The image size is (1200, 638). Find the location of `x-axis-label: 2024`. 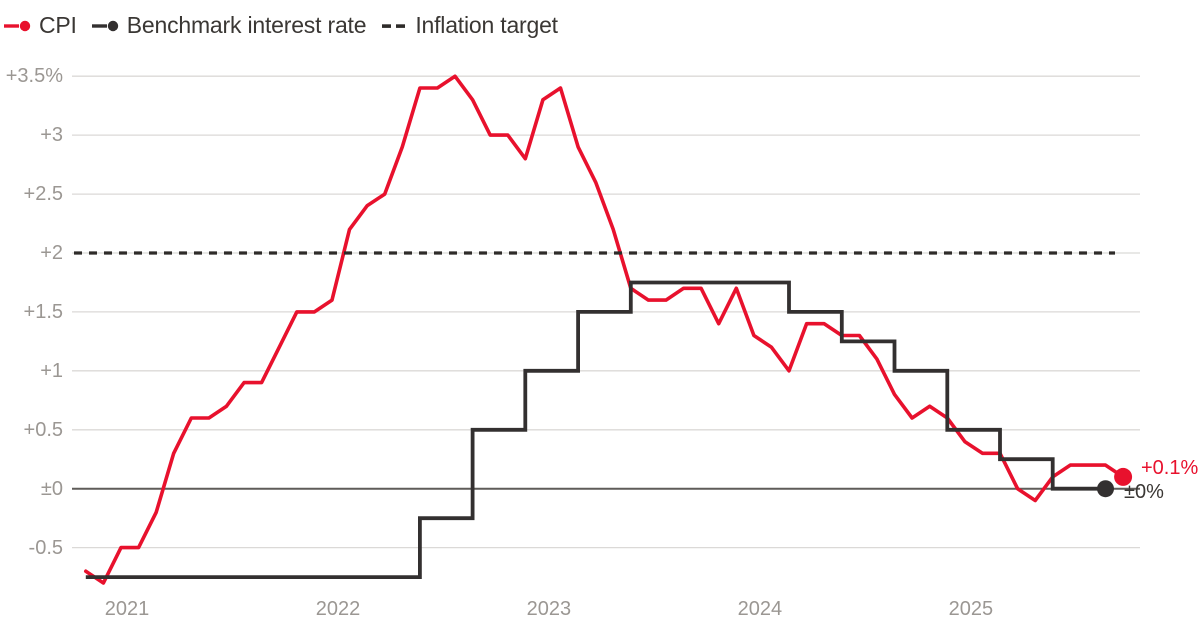

x-axis-label: 2024 is located at coordinates (760, 609).